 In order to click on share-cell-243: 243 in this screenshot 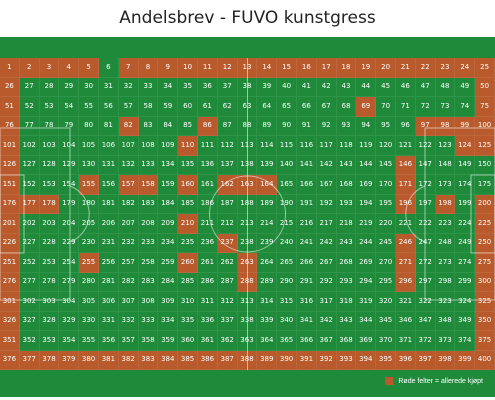, I will do `click(346, 243)`.